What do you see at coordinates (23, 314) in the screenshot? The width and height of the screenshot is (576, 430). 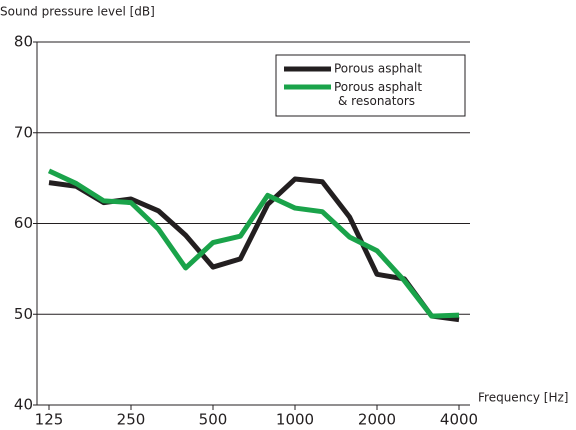 I see `y-tick-label: 50` at bounding box center [23, 314].